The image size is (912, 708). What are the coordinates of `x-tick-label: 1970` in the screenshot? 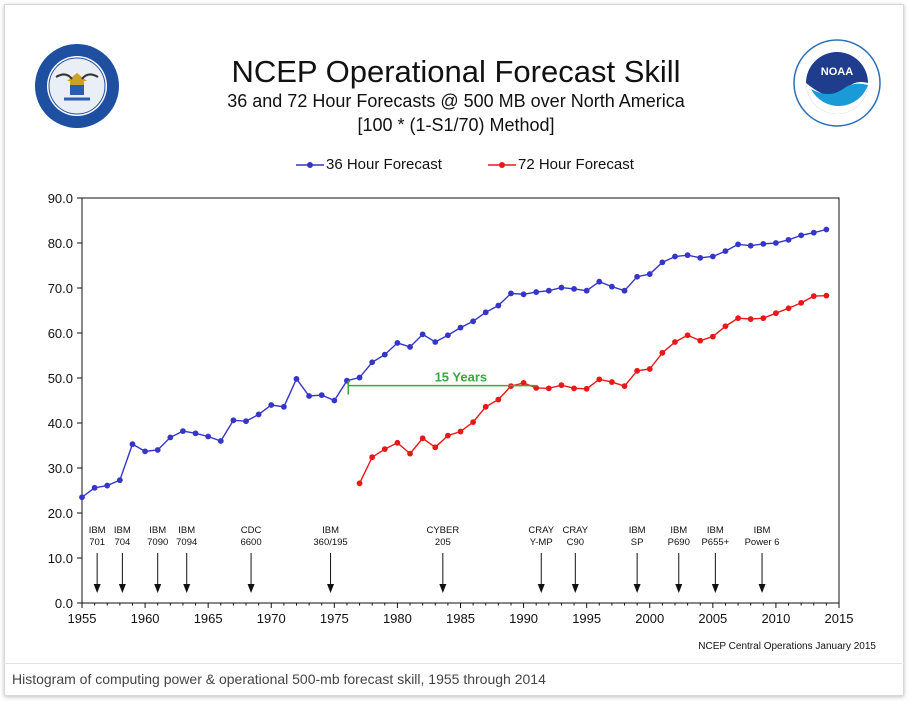 It's located at (271, 618).